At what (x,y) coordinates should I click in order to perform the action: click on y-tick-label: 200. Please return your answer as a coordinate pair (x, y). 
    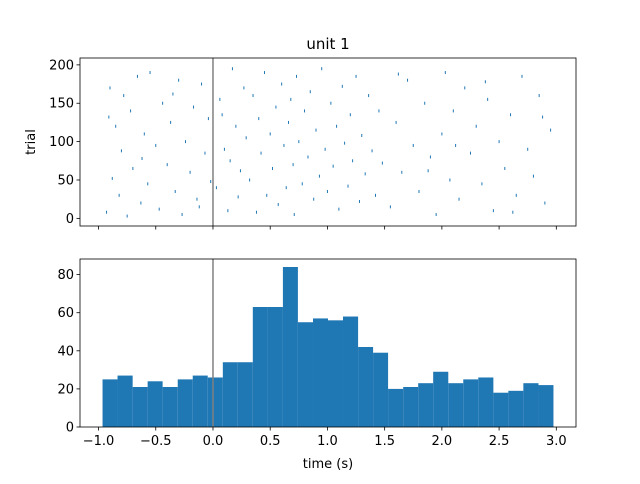
    Looking at the image, I should click on (61, 65).